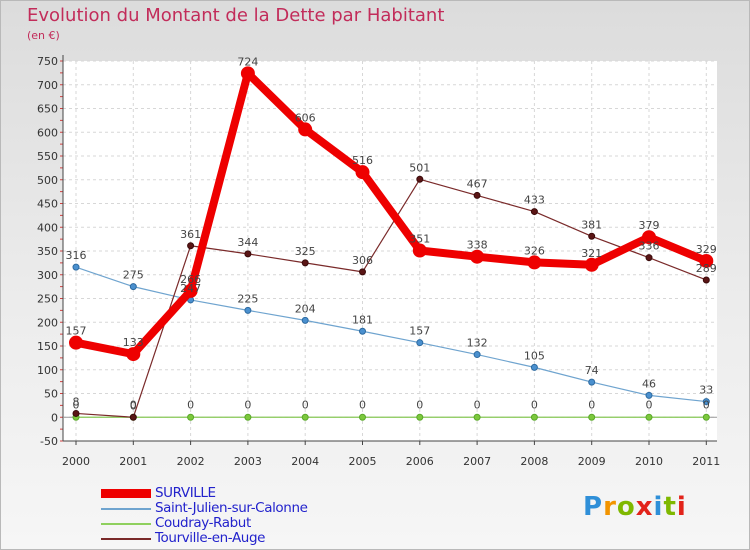 This screenshot has width=750, height=550. Describe the element at coordinates (591, 224) in the screenshot. I see `data-label: 381` at that location.